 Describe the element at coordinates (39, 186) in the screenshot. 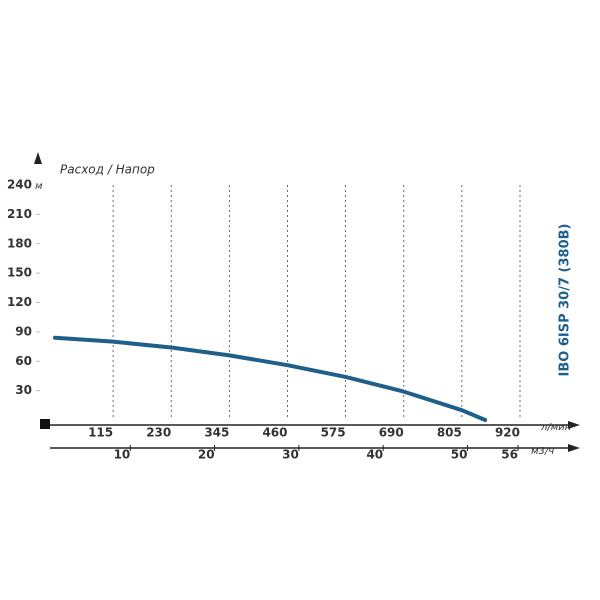

I see `y-label: м` at that location.